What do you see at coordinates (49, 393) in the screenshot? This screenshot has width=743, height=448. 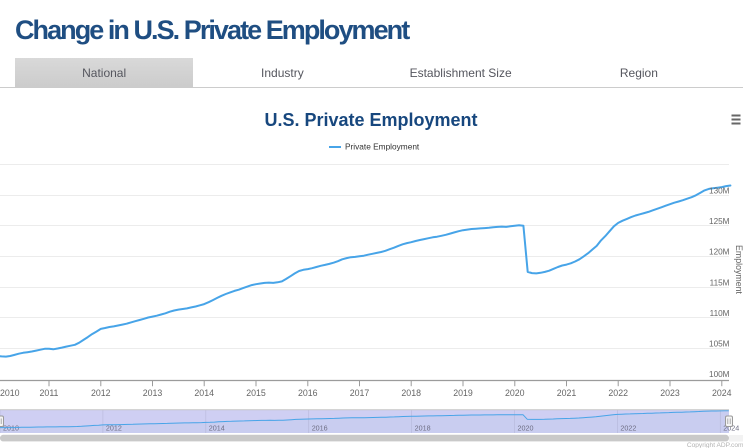 I see `svg-text: 2011` at bounding box center [49, 393].